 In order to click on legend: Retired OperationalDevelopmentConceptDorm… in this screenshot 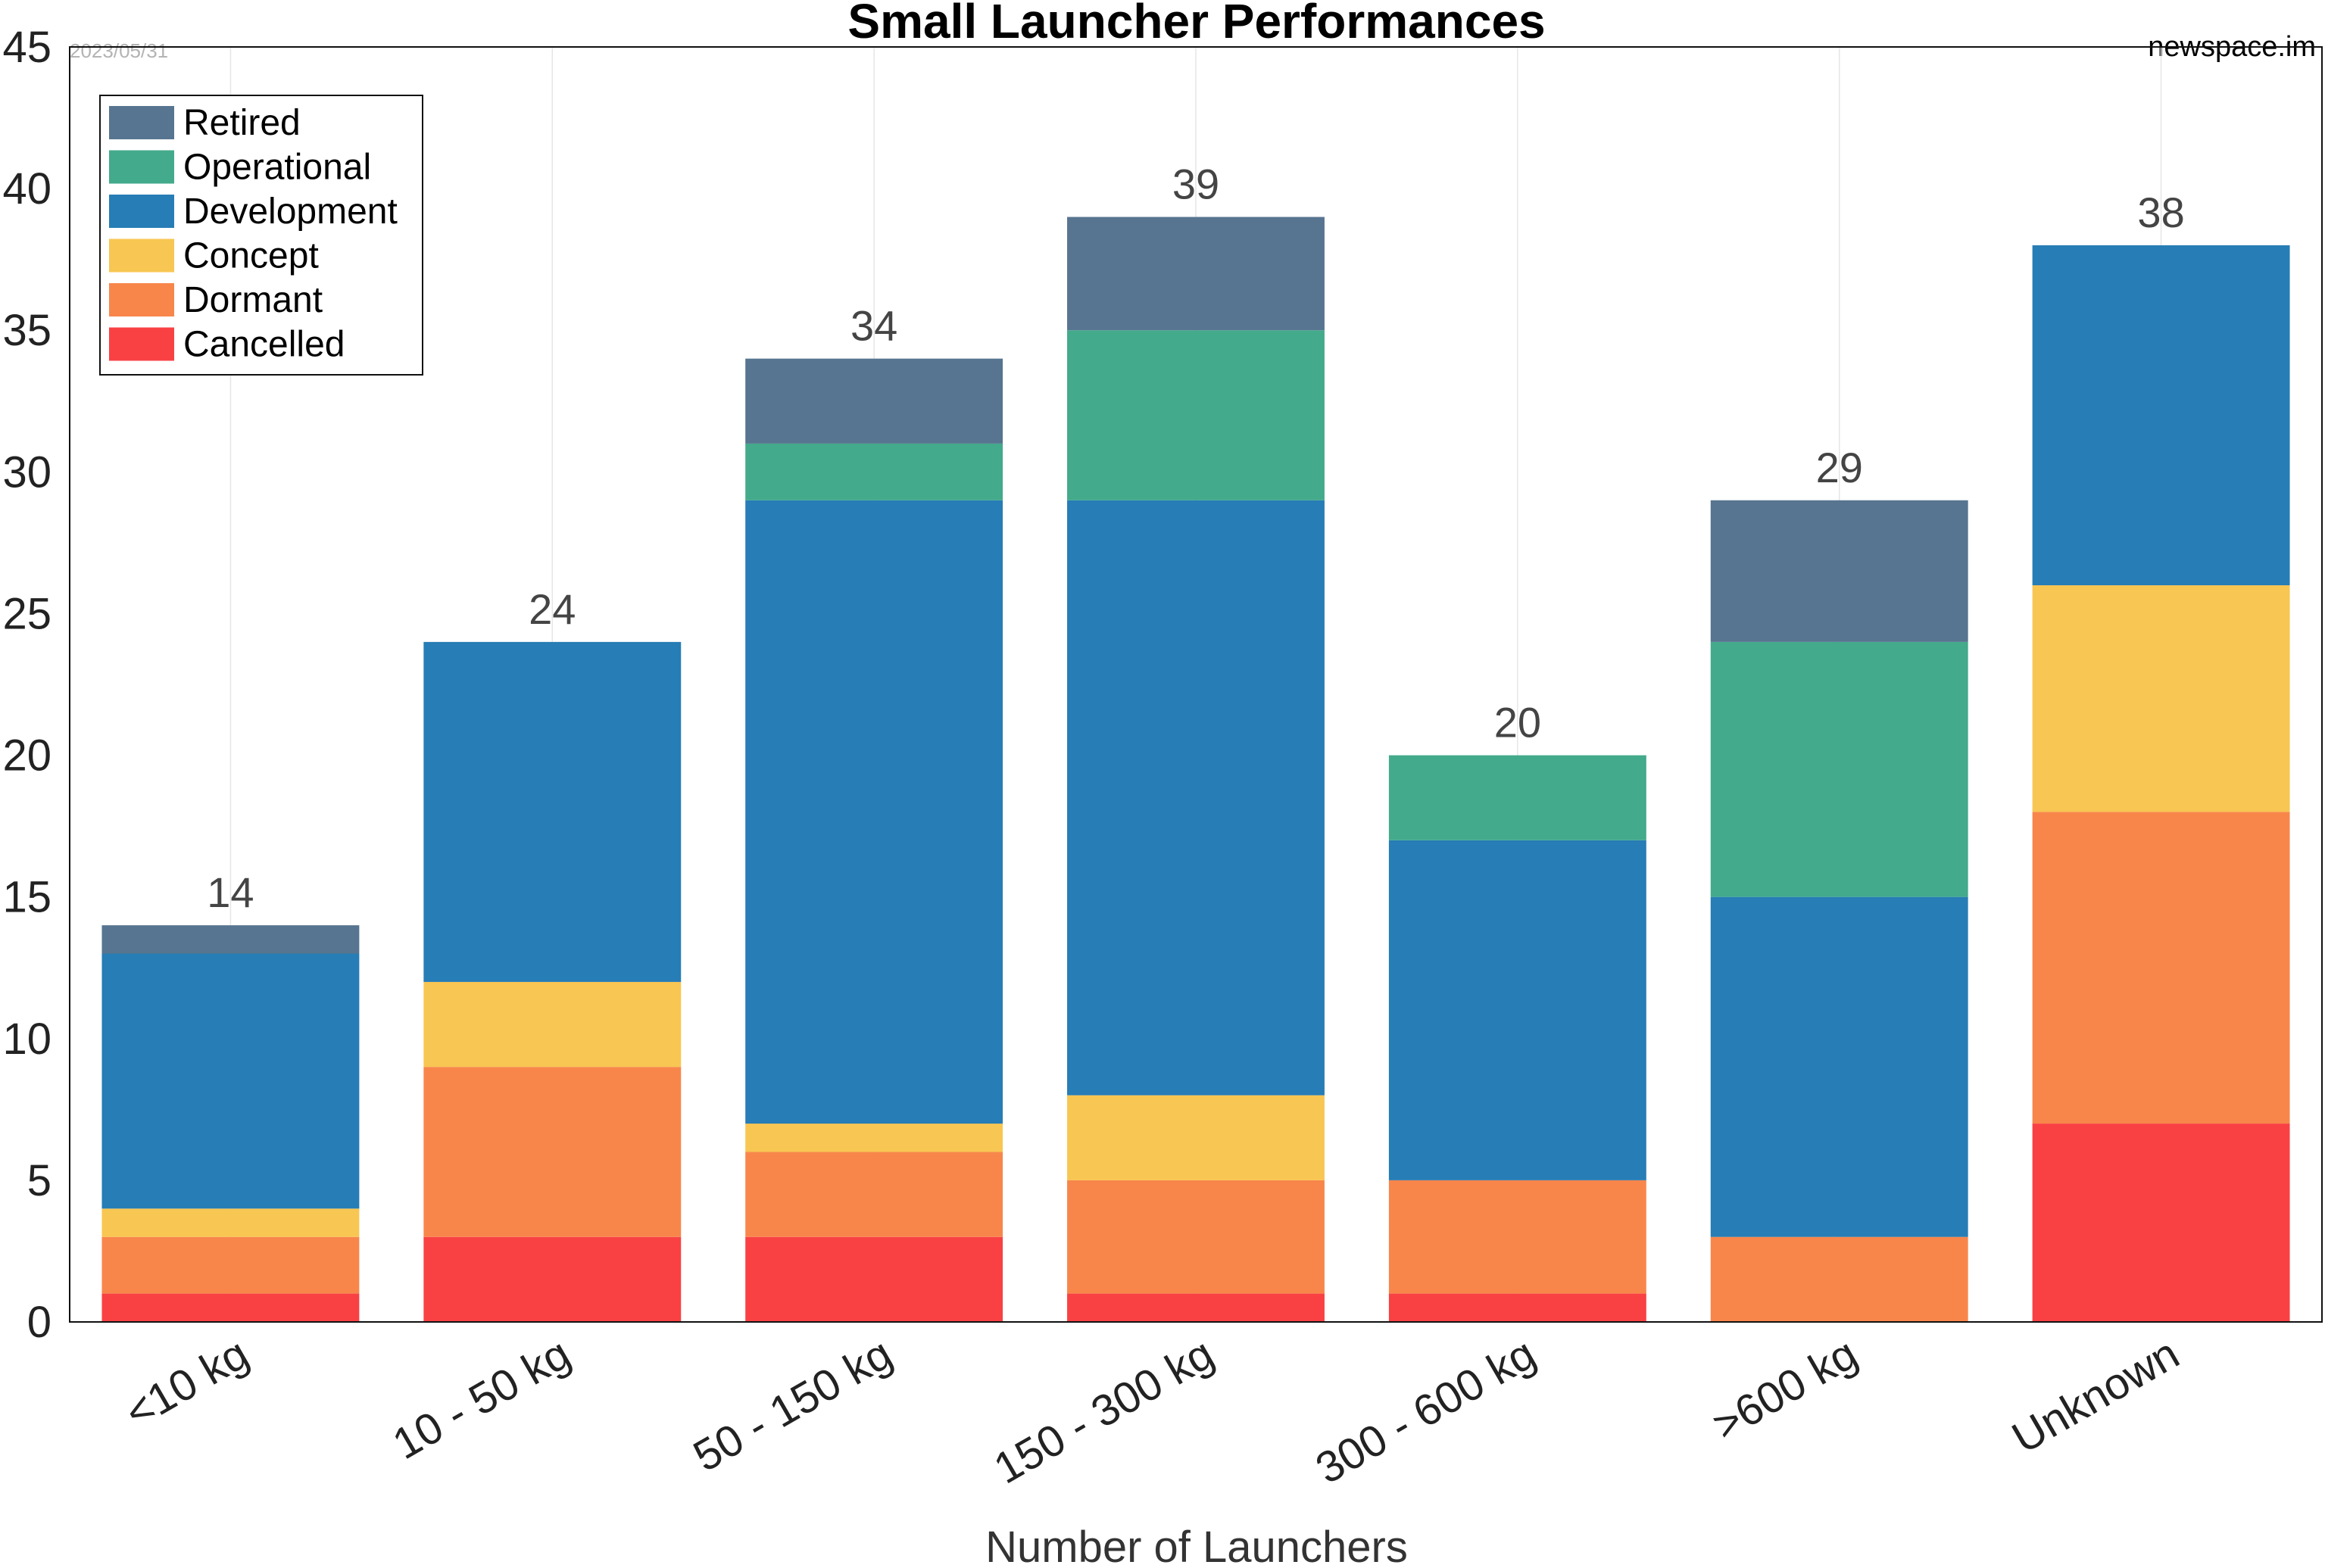, I will do `click(261, 235)`.